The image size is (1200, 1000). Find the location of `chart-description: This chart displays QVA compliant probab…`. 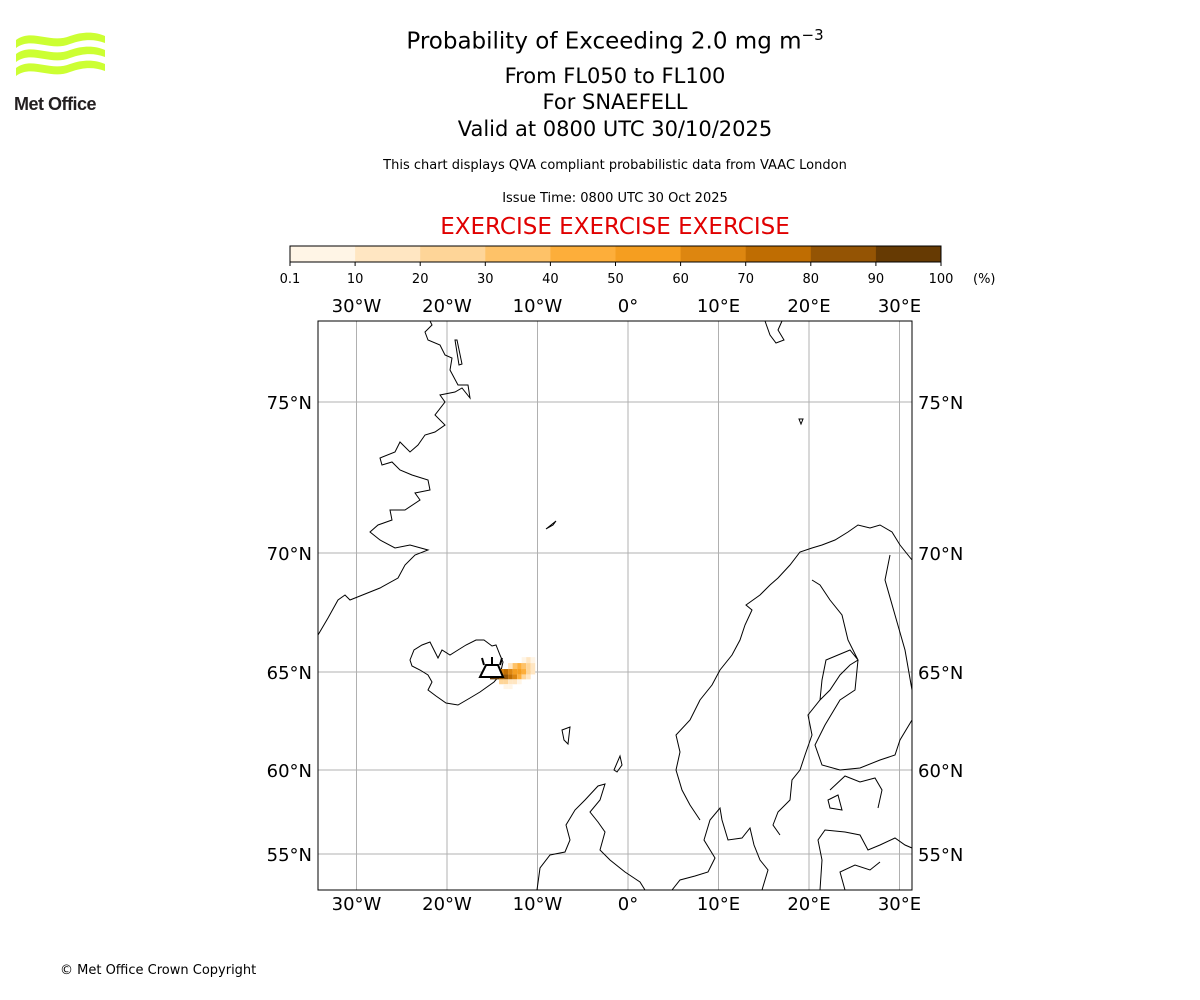

chart-description: This chart displays QVA compliant probab… is located at coordinates (615, 165).